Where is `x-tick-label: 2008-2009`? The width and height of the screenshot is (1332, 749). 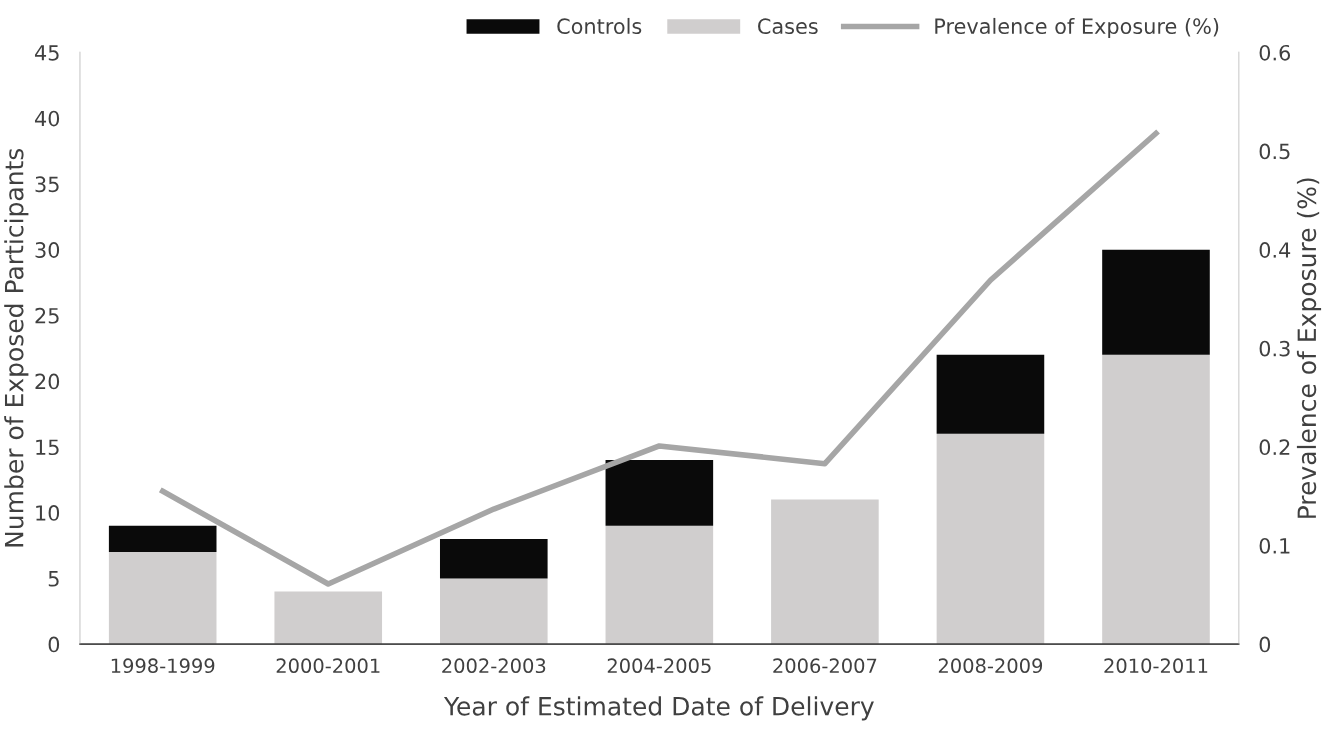 x-tick-label: 2008-2009 is located at coordinates (990, 666).